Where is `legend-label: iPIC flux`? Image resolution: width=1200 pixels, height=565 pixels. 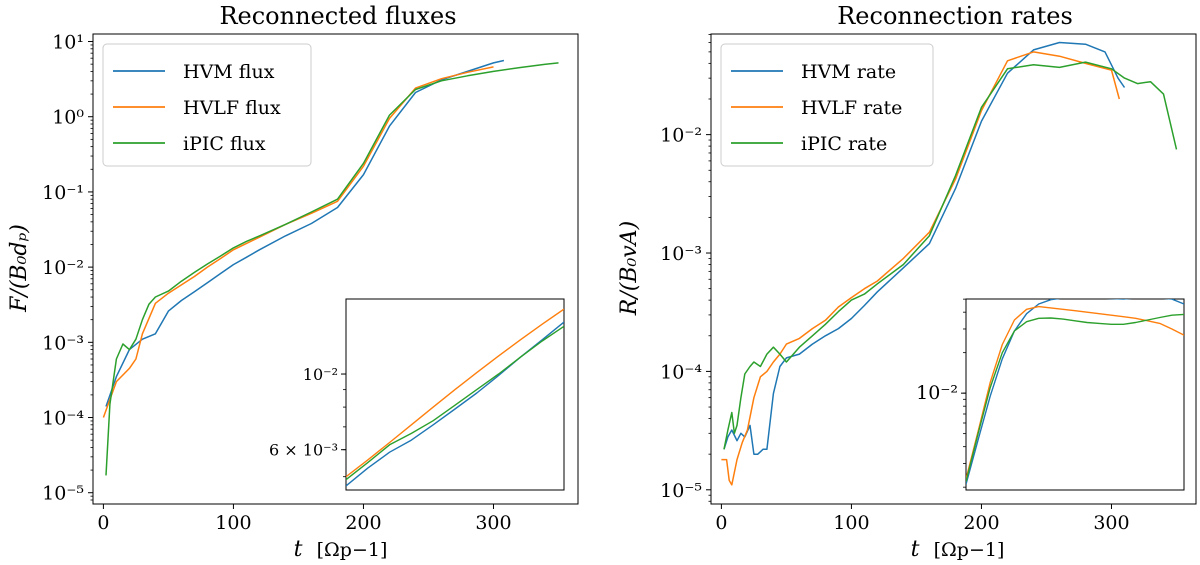 legend-label: iPIC flux is located at coordinates (224, 144).